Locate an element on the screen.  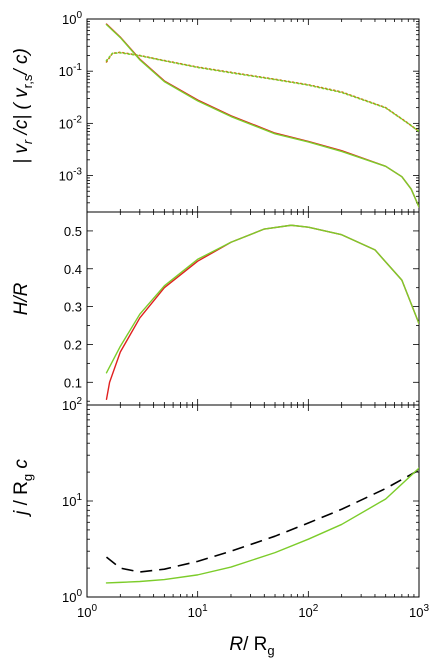
bottom-xtick-label: 10¹ is located at coordinates (198, 611).